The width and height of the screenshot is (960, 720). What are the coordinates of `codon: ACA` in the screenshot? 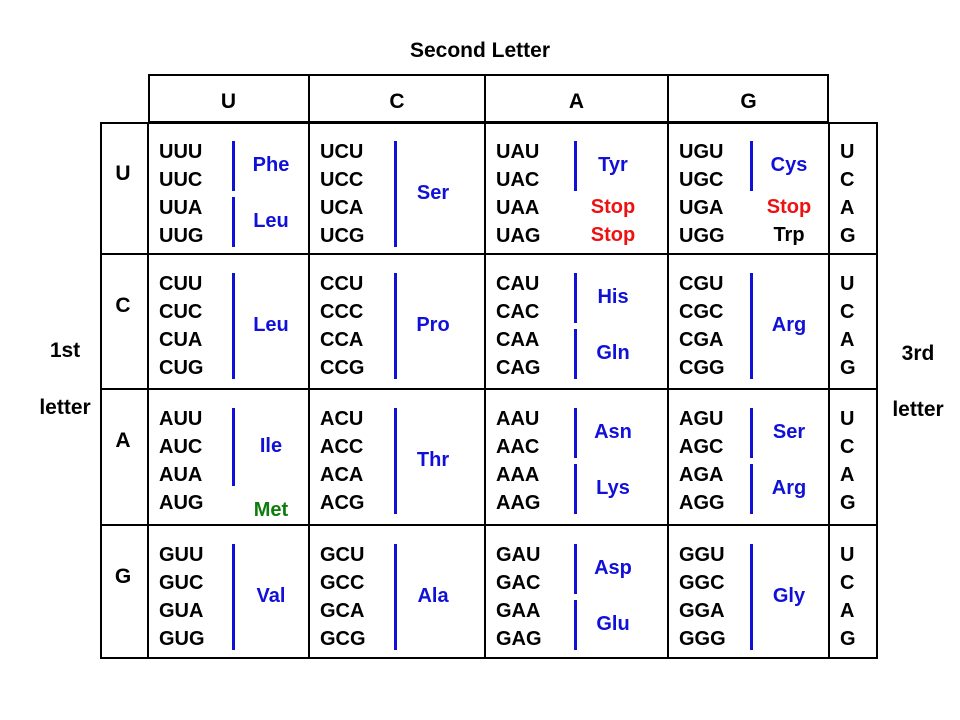 It's located at (342, 475).